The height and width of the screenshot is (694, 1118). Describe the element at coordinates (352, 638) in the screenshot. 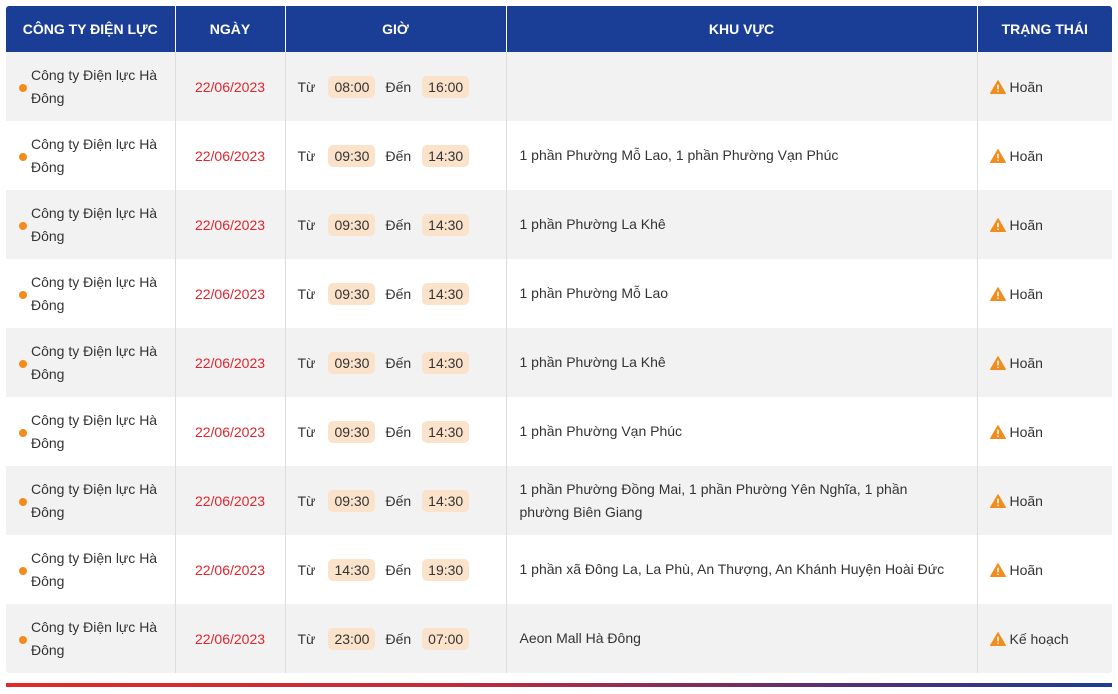

I see `time-from-value: 23:00` at that location.